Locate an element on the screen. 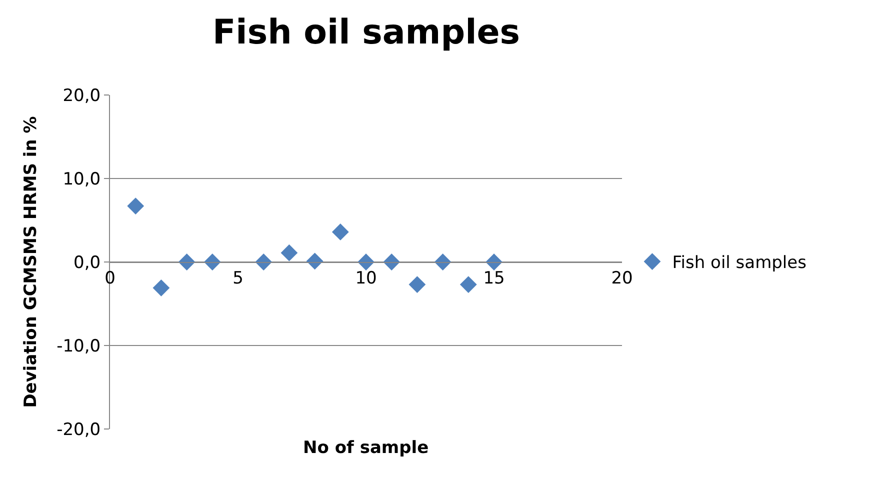 The width and height of the screenshot is (872, 494). y-tick-label: 20,0 is located at coordinates (81, 96).